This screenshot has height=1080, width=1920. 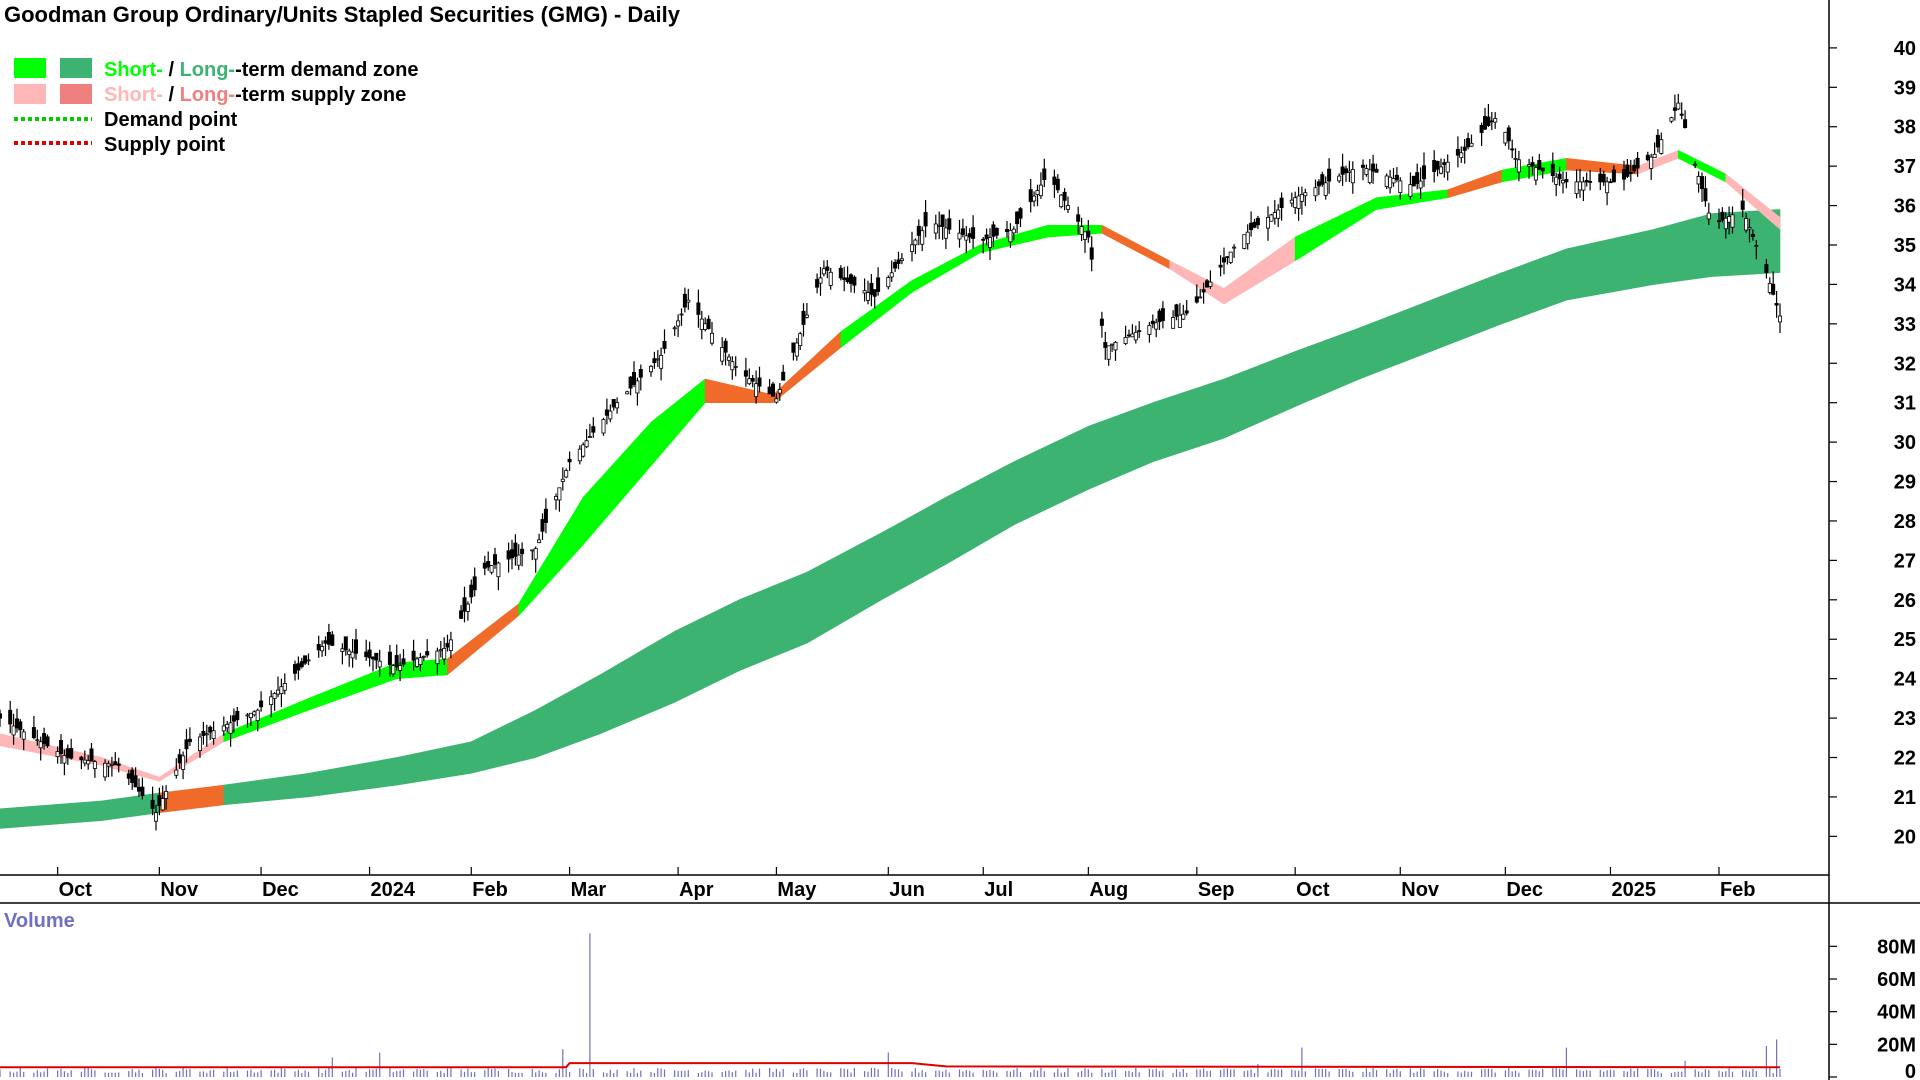 I want to click on x-tick-label: 2024, so click(x=393, y=890).